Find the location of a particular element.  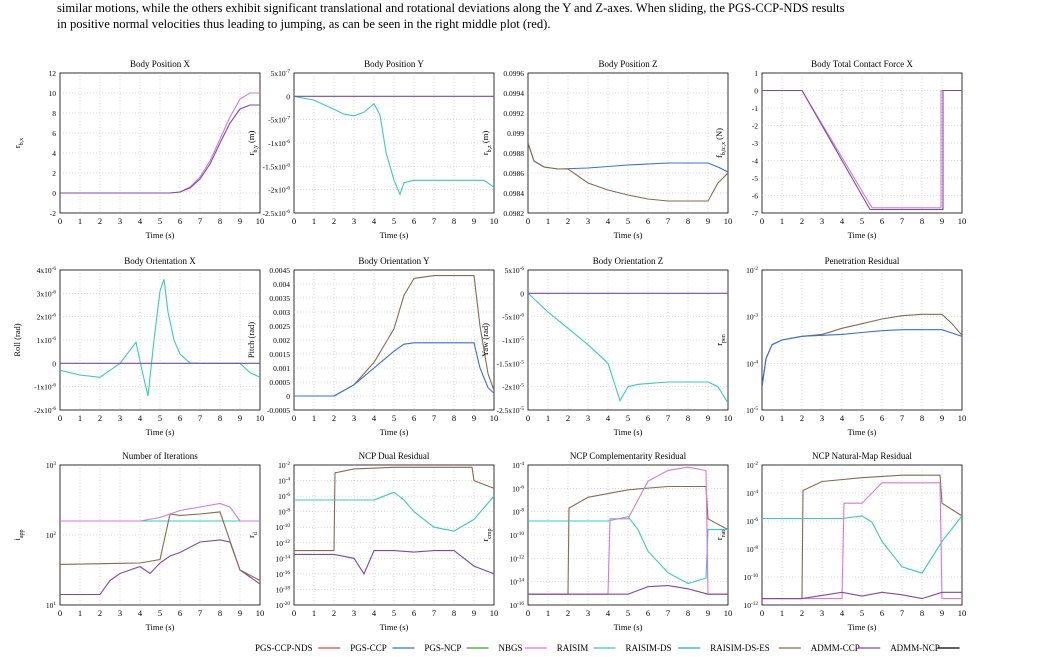

subplot-title: Body Orientation Z is located at coordinates (628, 261).